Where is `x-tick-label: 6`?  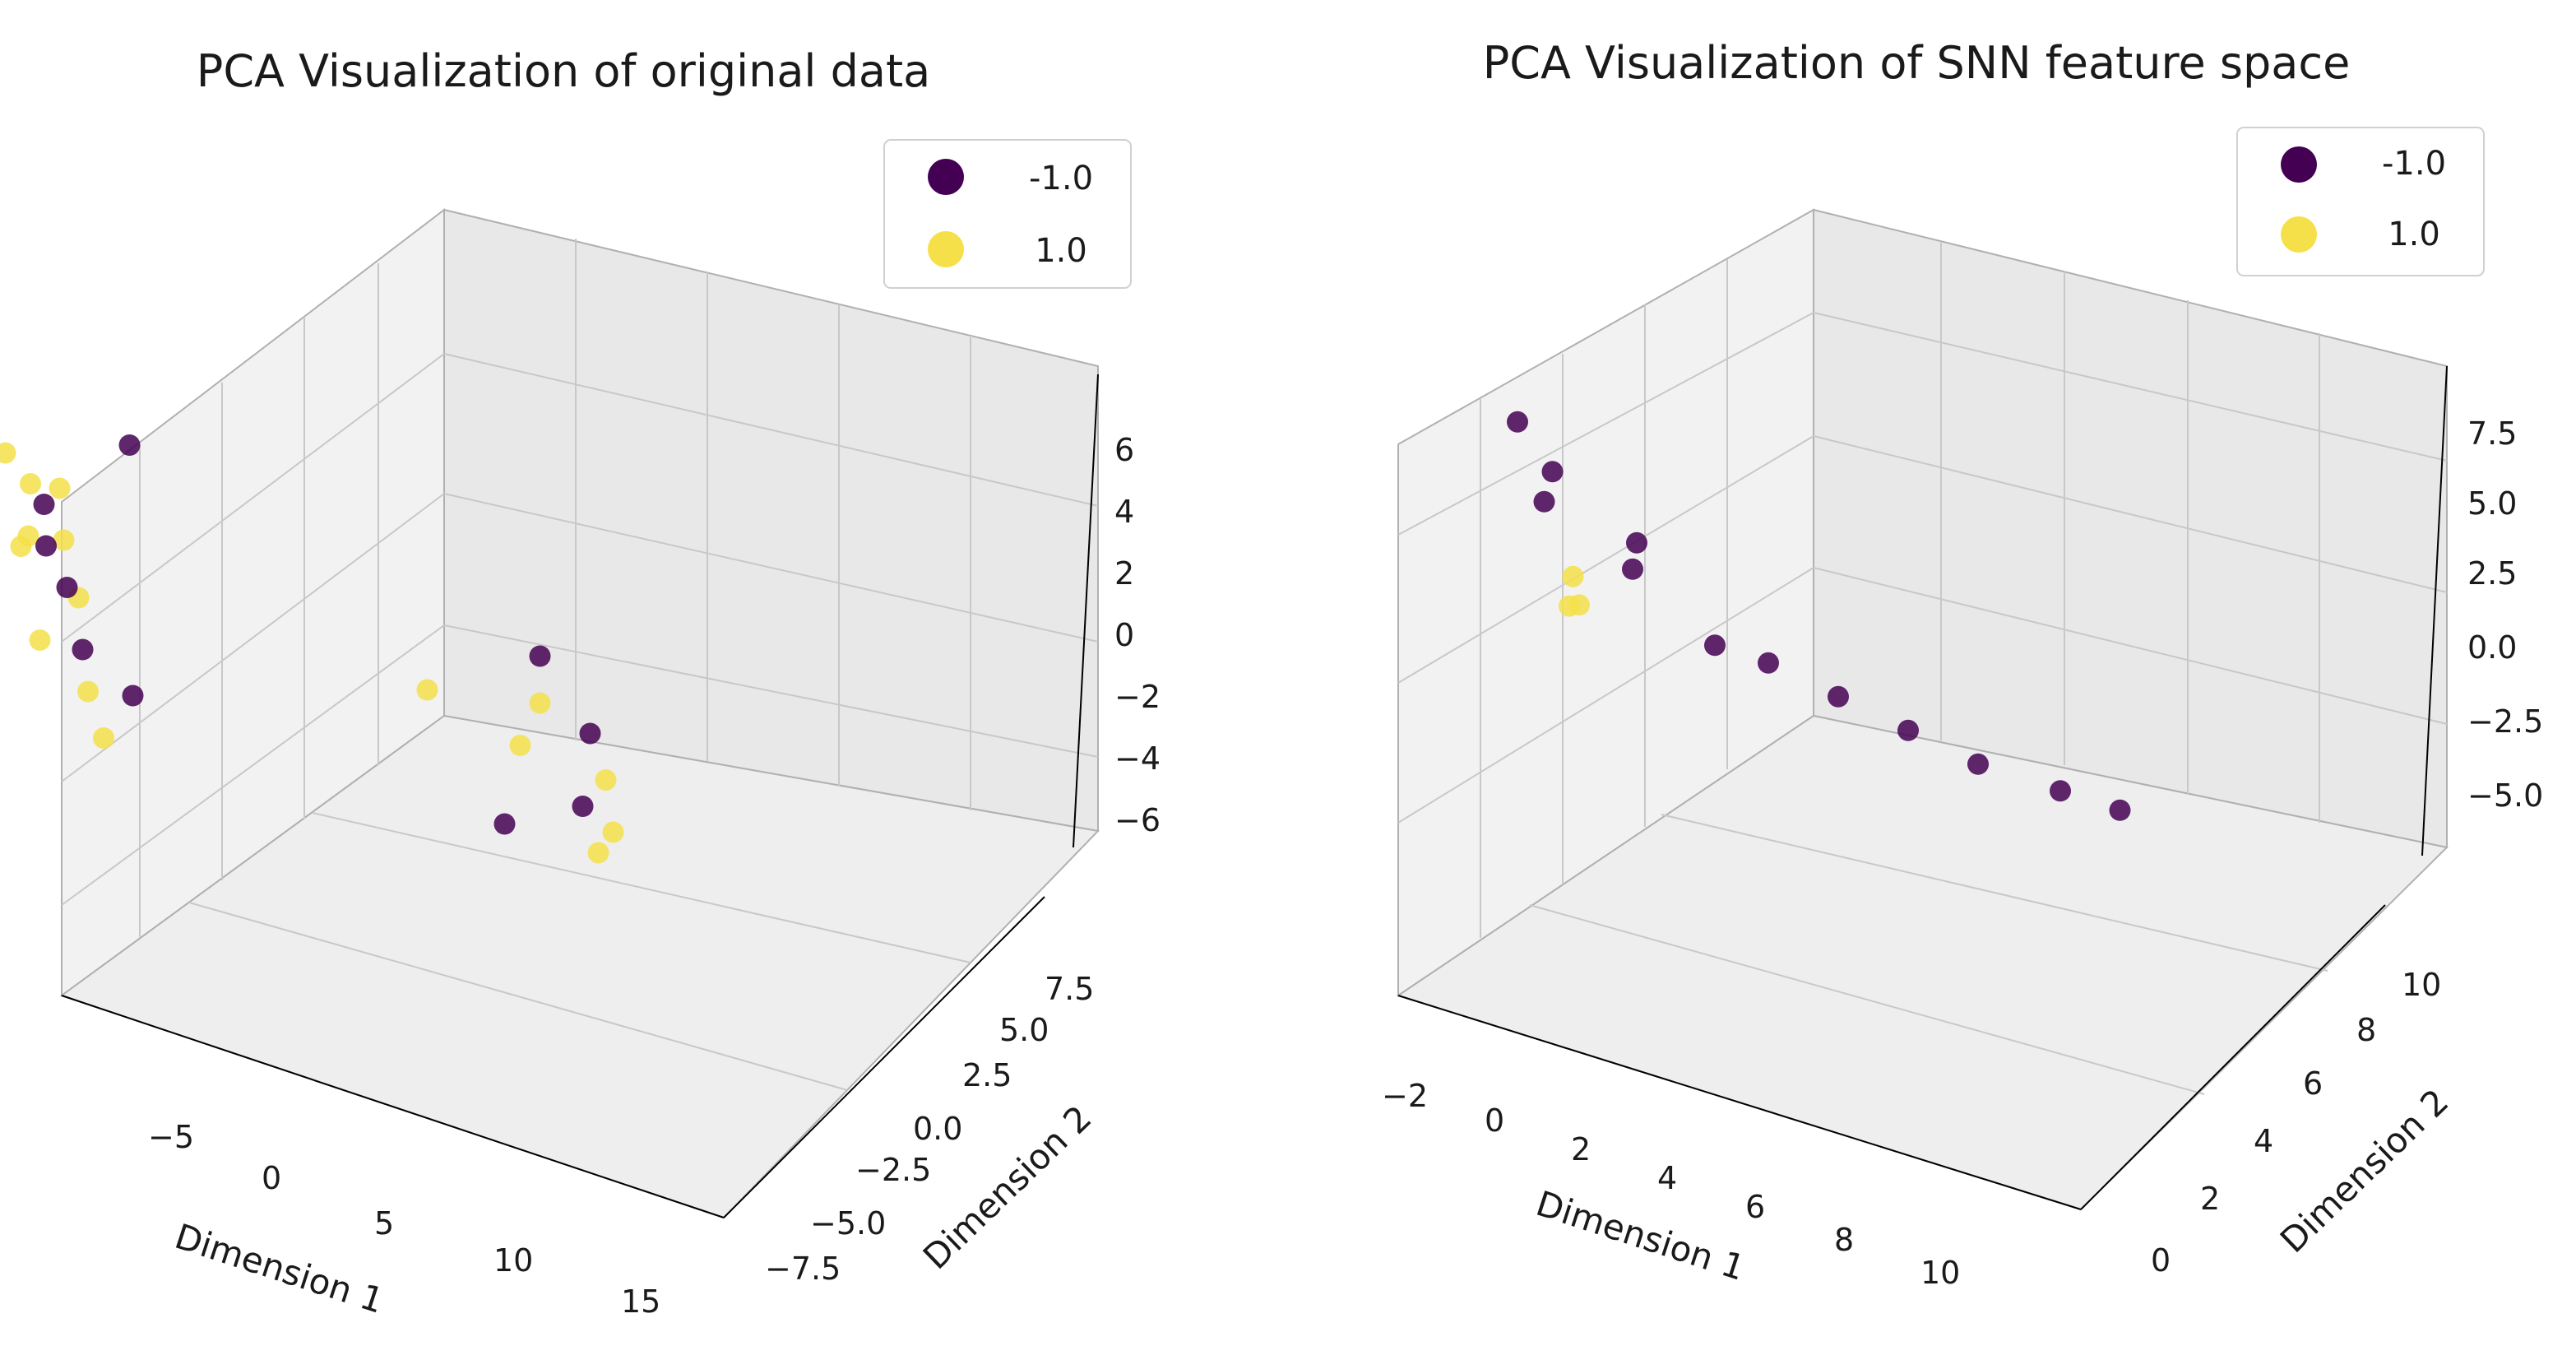
x-tick-label: 6 is located at coordinates (1755, 1207).